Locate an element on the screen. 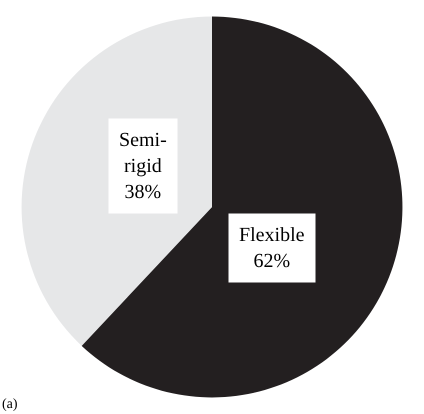 The height and width of the screenshot is (414, 424). data-label: 38% is located at coordinates (143, 192).